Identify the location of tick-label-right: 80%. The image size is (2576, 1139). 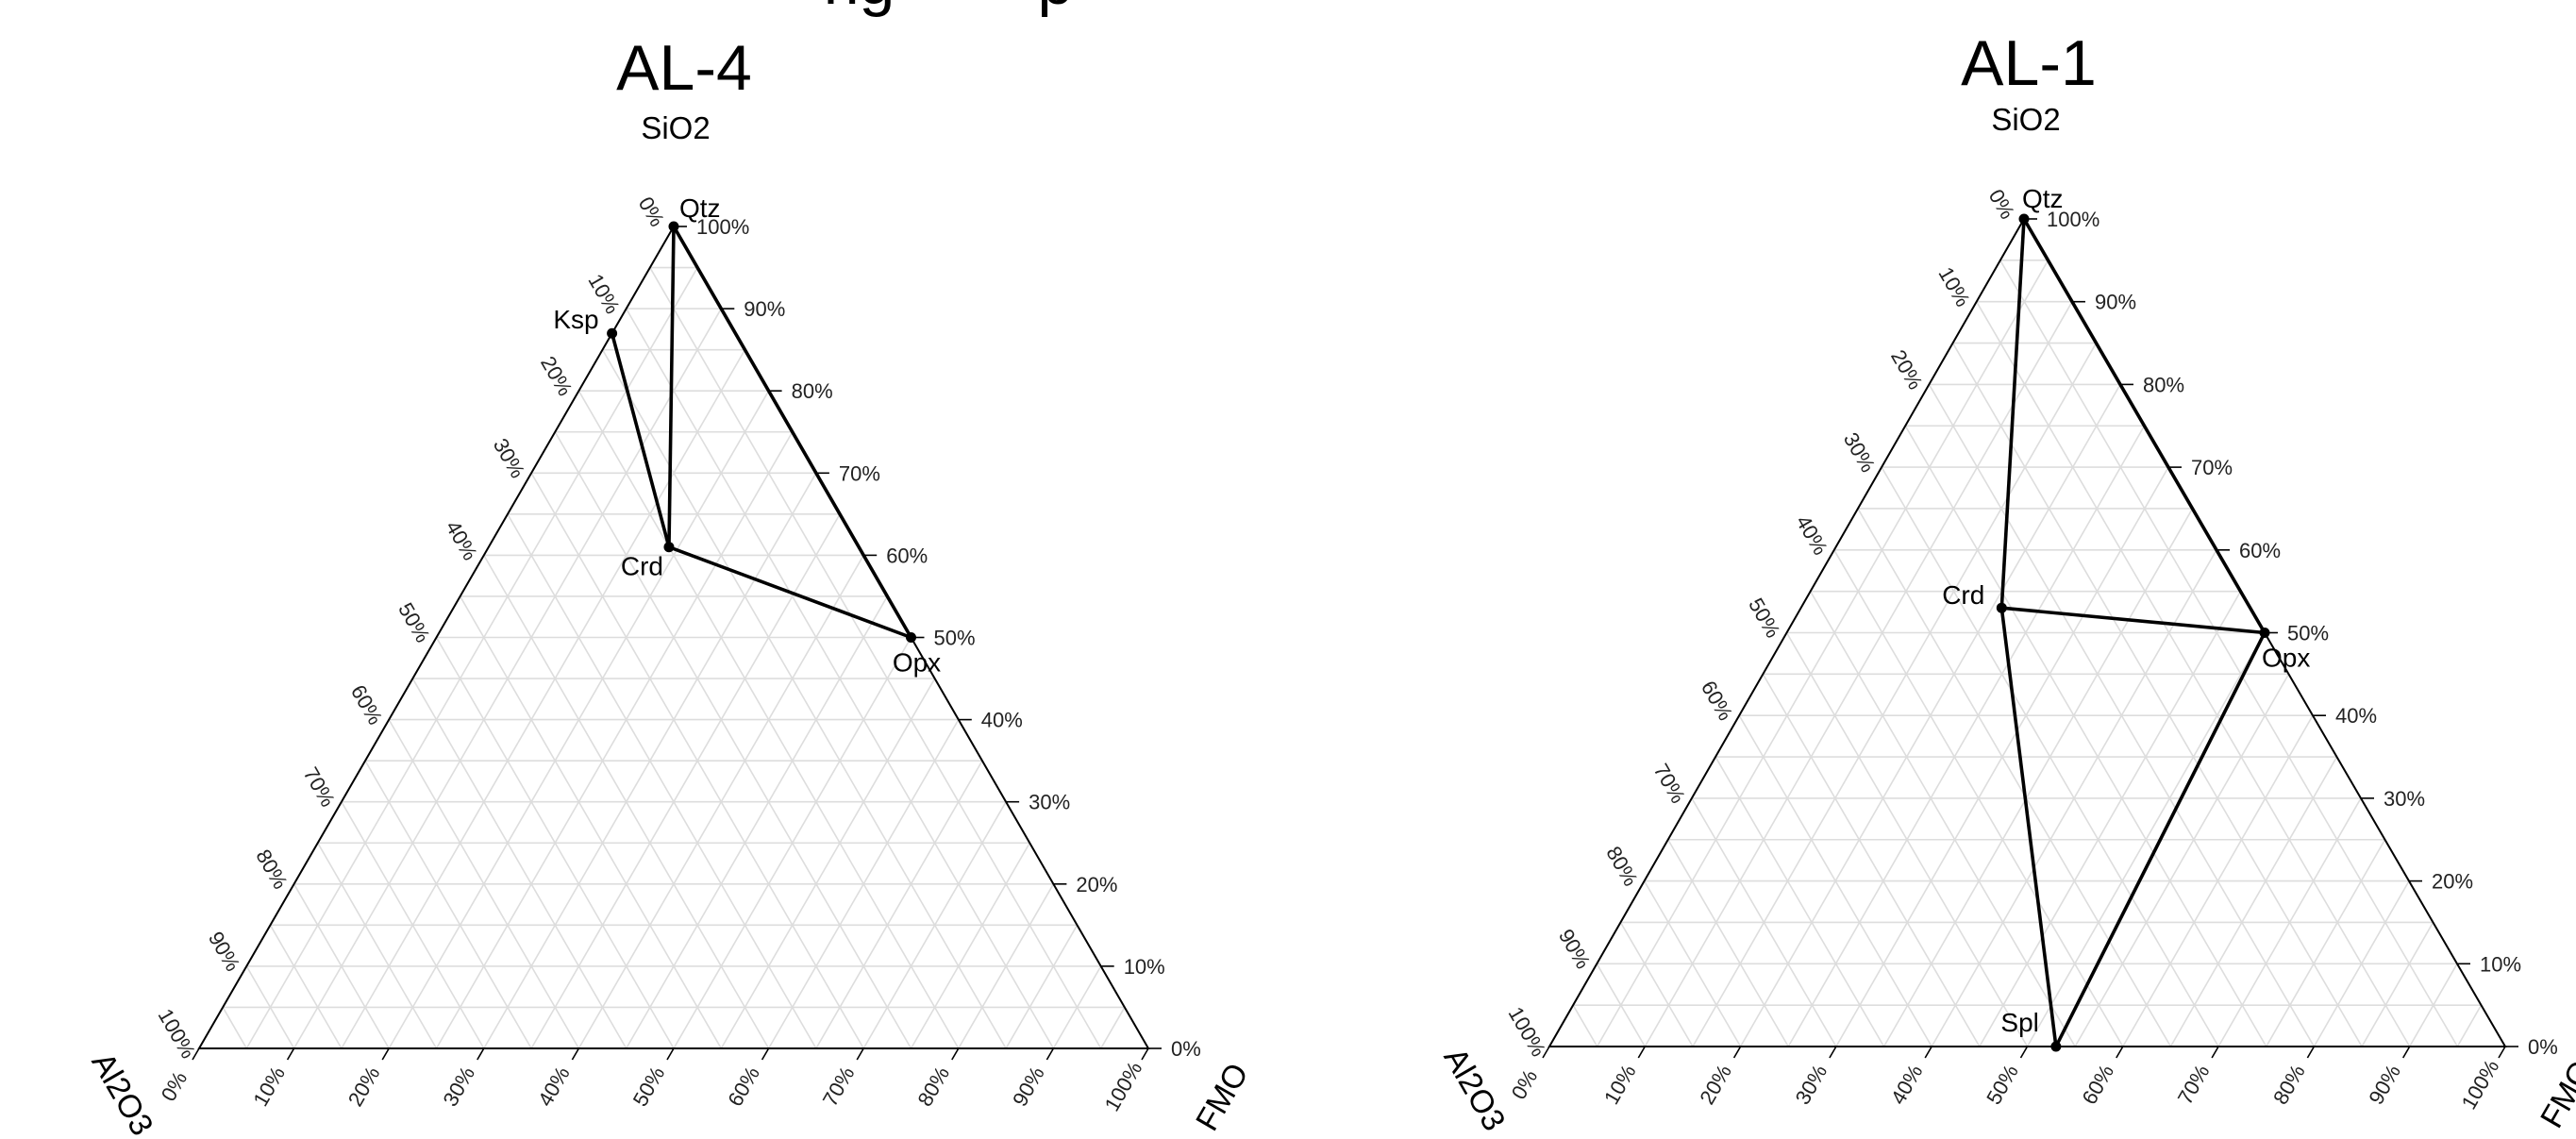
(812, 391).